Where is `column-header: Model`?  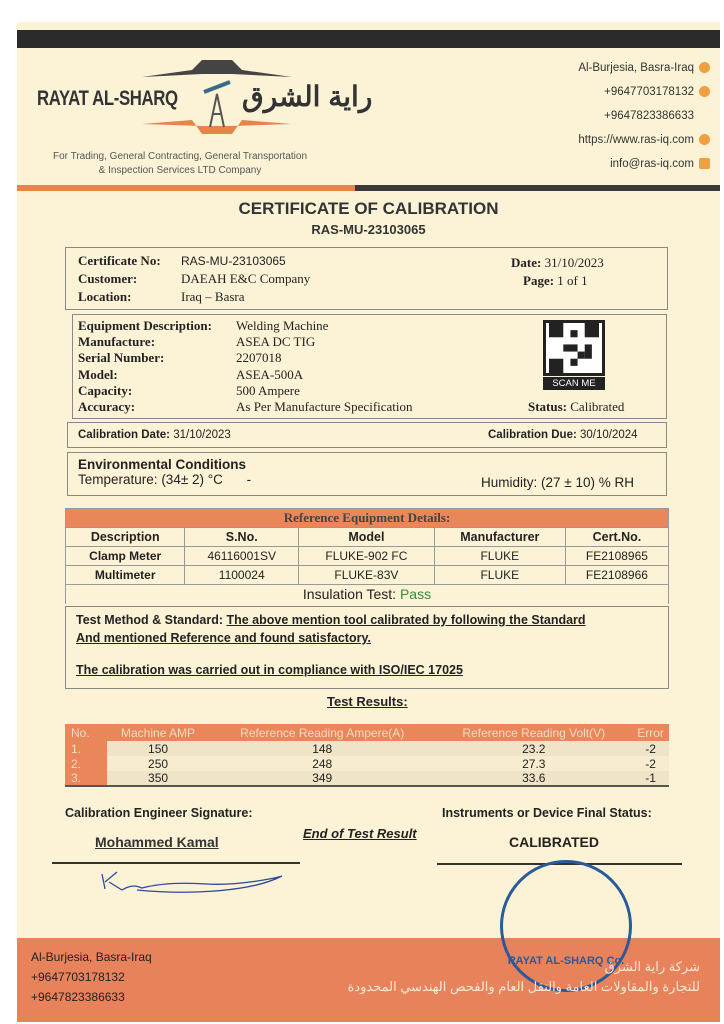
column-header: Model is located at coordinates (366, 537).